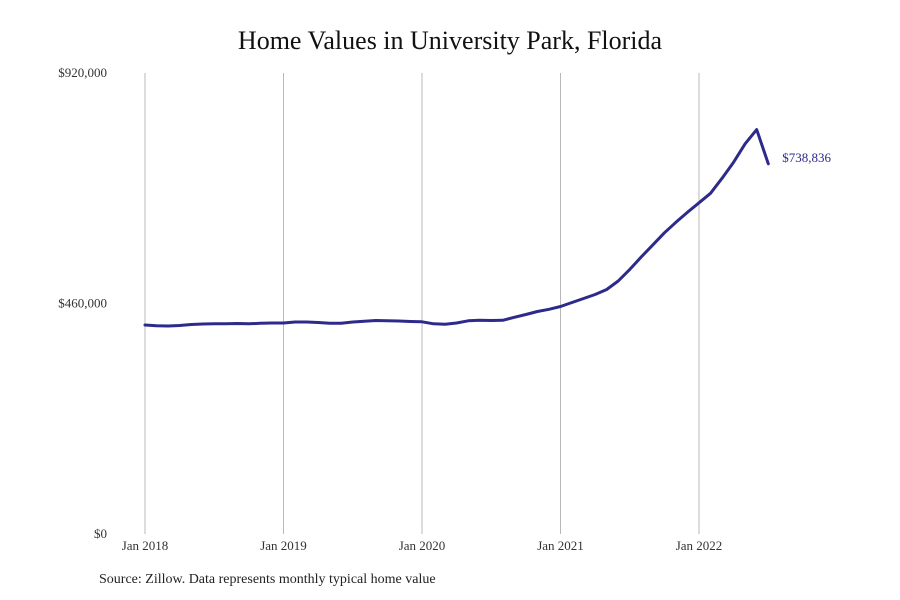  I want to click on y-axis-labels: $0 $460,000 $920,000, so click(82, 303).